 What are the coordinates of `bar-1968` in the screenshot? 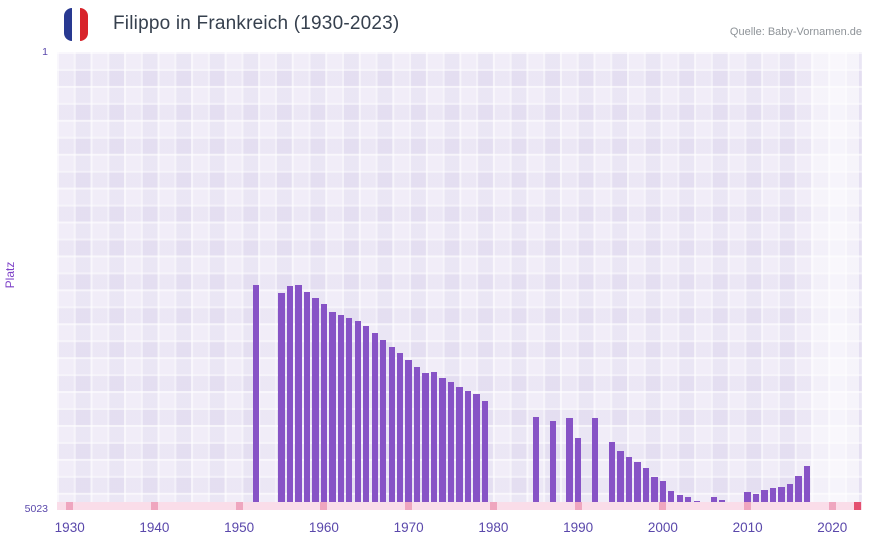 It's located at (391, 428).